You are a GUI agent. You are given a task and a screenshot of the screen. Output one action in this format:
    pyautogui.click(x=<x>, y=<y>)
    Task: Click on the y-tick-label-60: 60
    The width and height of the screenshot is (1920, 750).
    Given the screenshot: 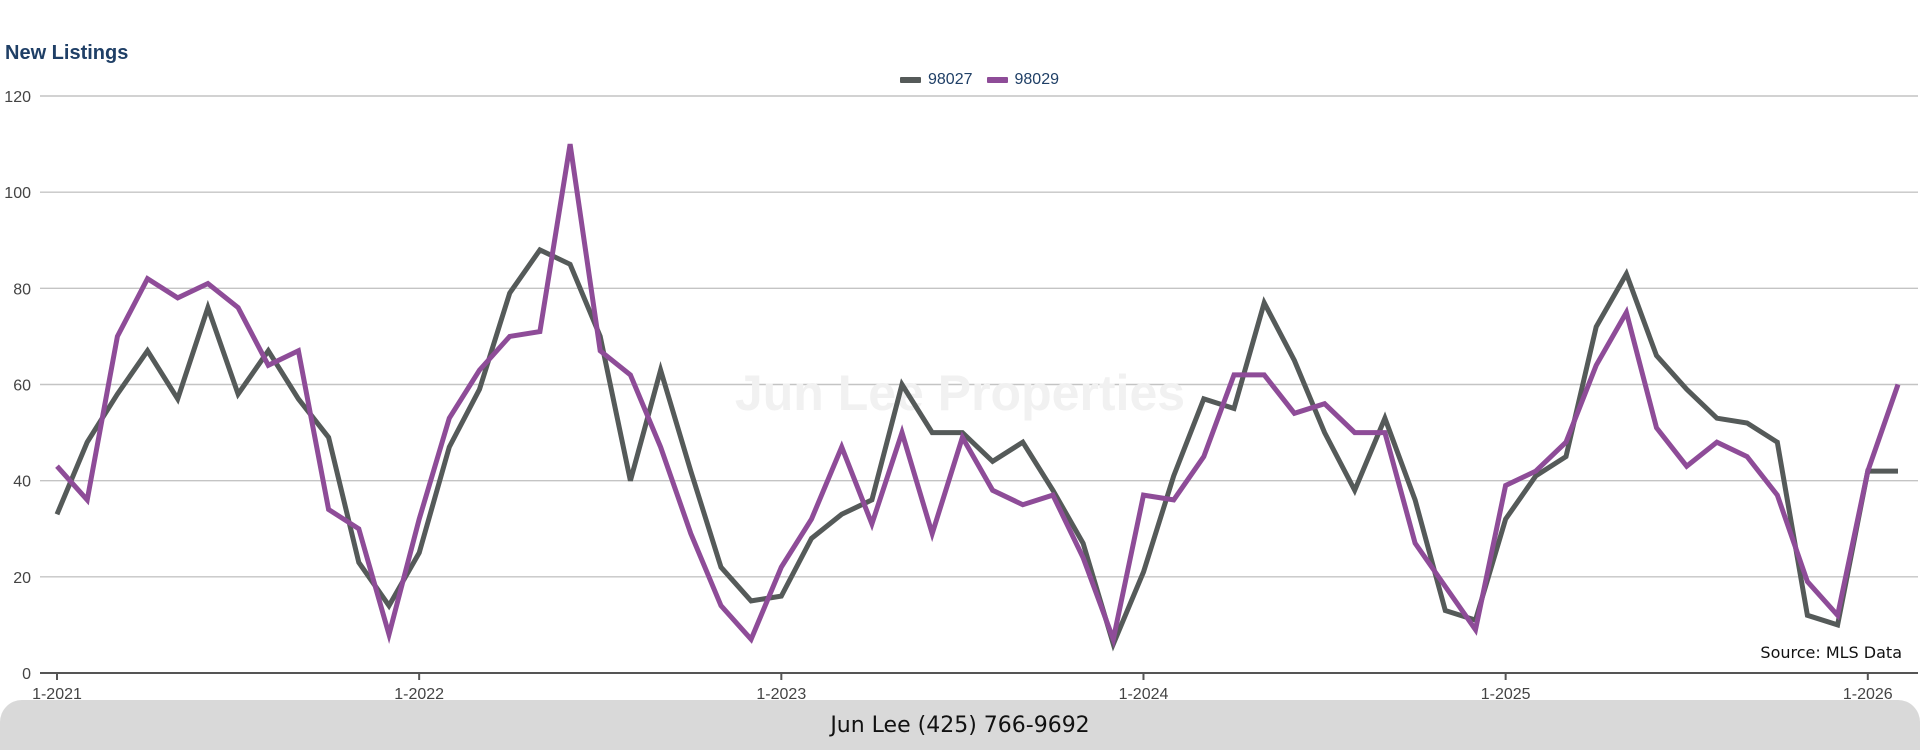 What is the action you would take?
    pyautogui.click(x=22, y=386)
    